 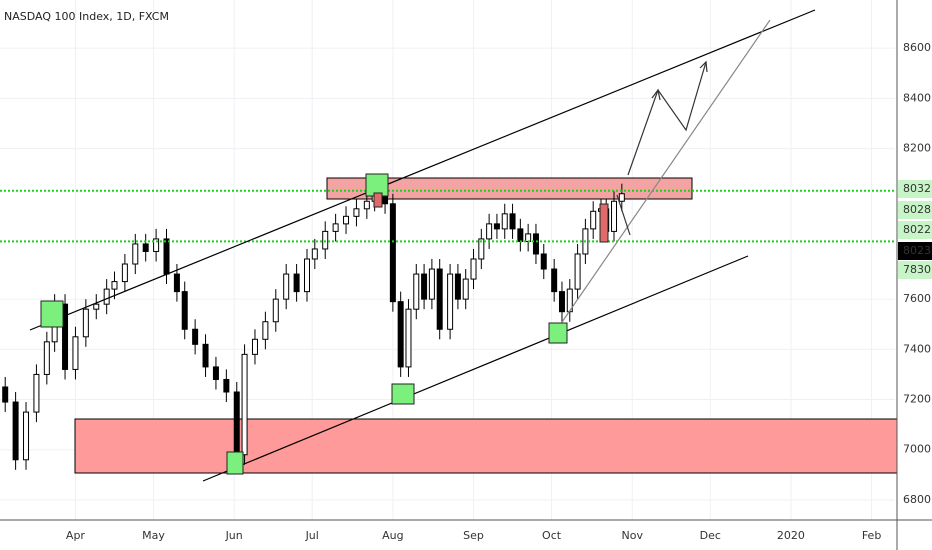 I want to click on price-label: 8022, so click(x=917, y=229).